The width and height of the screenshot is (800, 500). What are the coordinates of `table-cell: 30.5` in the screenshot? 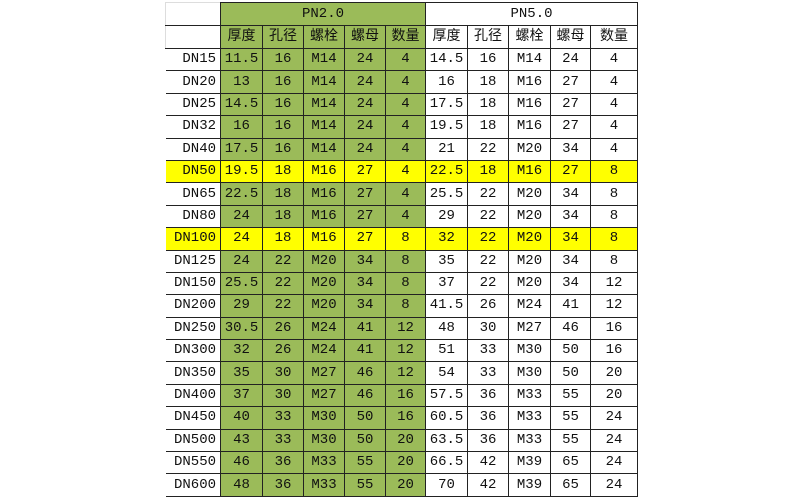 It's located at (241, 328).